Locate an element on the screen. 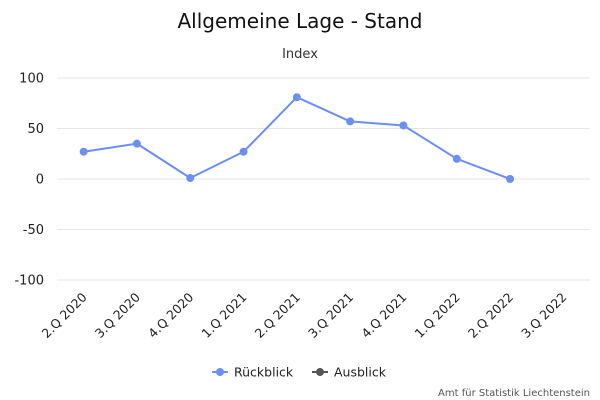 This screenshot has width=600, height=400. x-tick-label: 1.Q 2022 is located at coordinates (437, 315).